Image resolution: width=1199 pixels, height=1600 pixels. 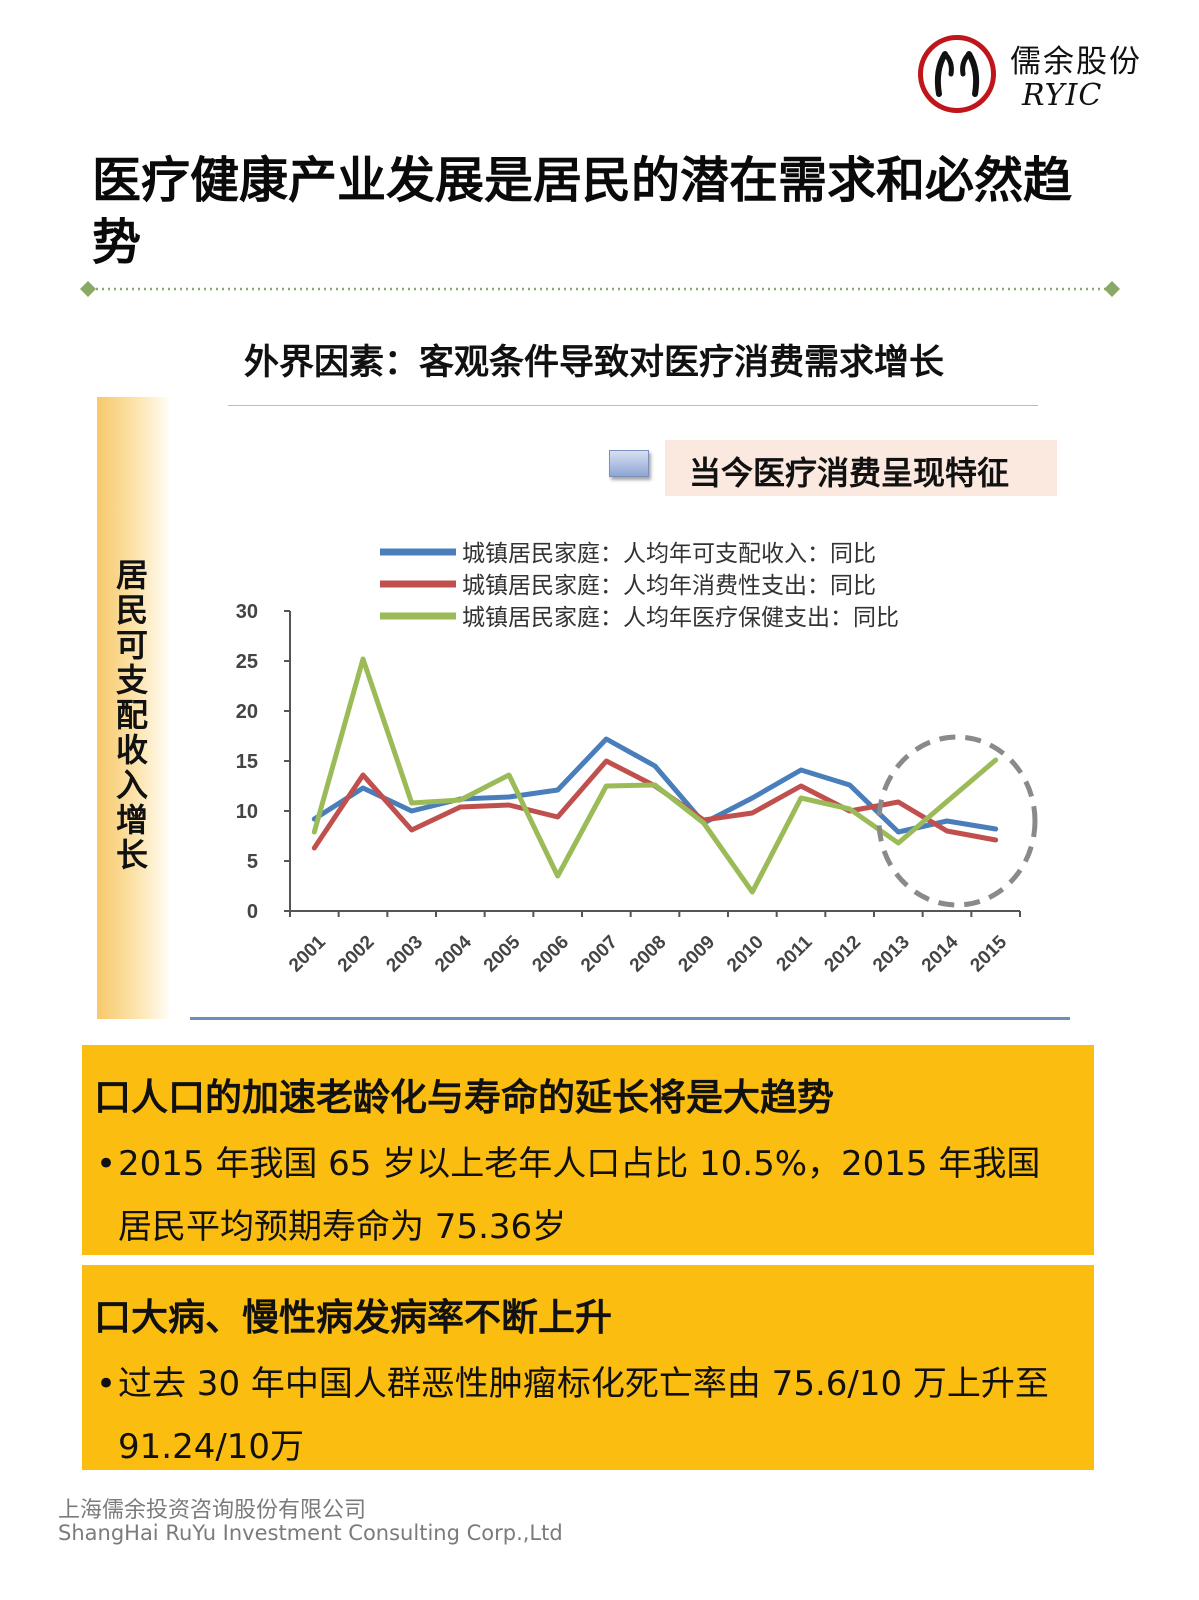 I want to click on footer-company-cn: 上海儒余投资咨询股份有限公司, so click(x=212, y=1510).